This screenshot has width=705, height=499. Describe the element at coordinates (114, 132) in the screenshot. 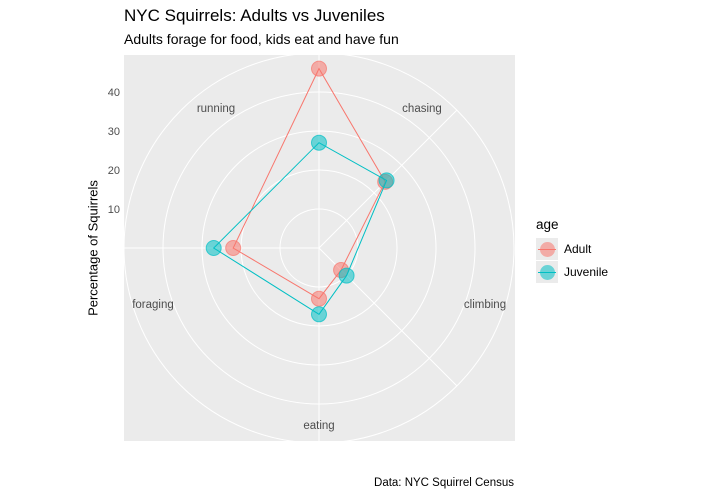

I see `y-tick-30: 30` at that location.